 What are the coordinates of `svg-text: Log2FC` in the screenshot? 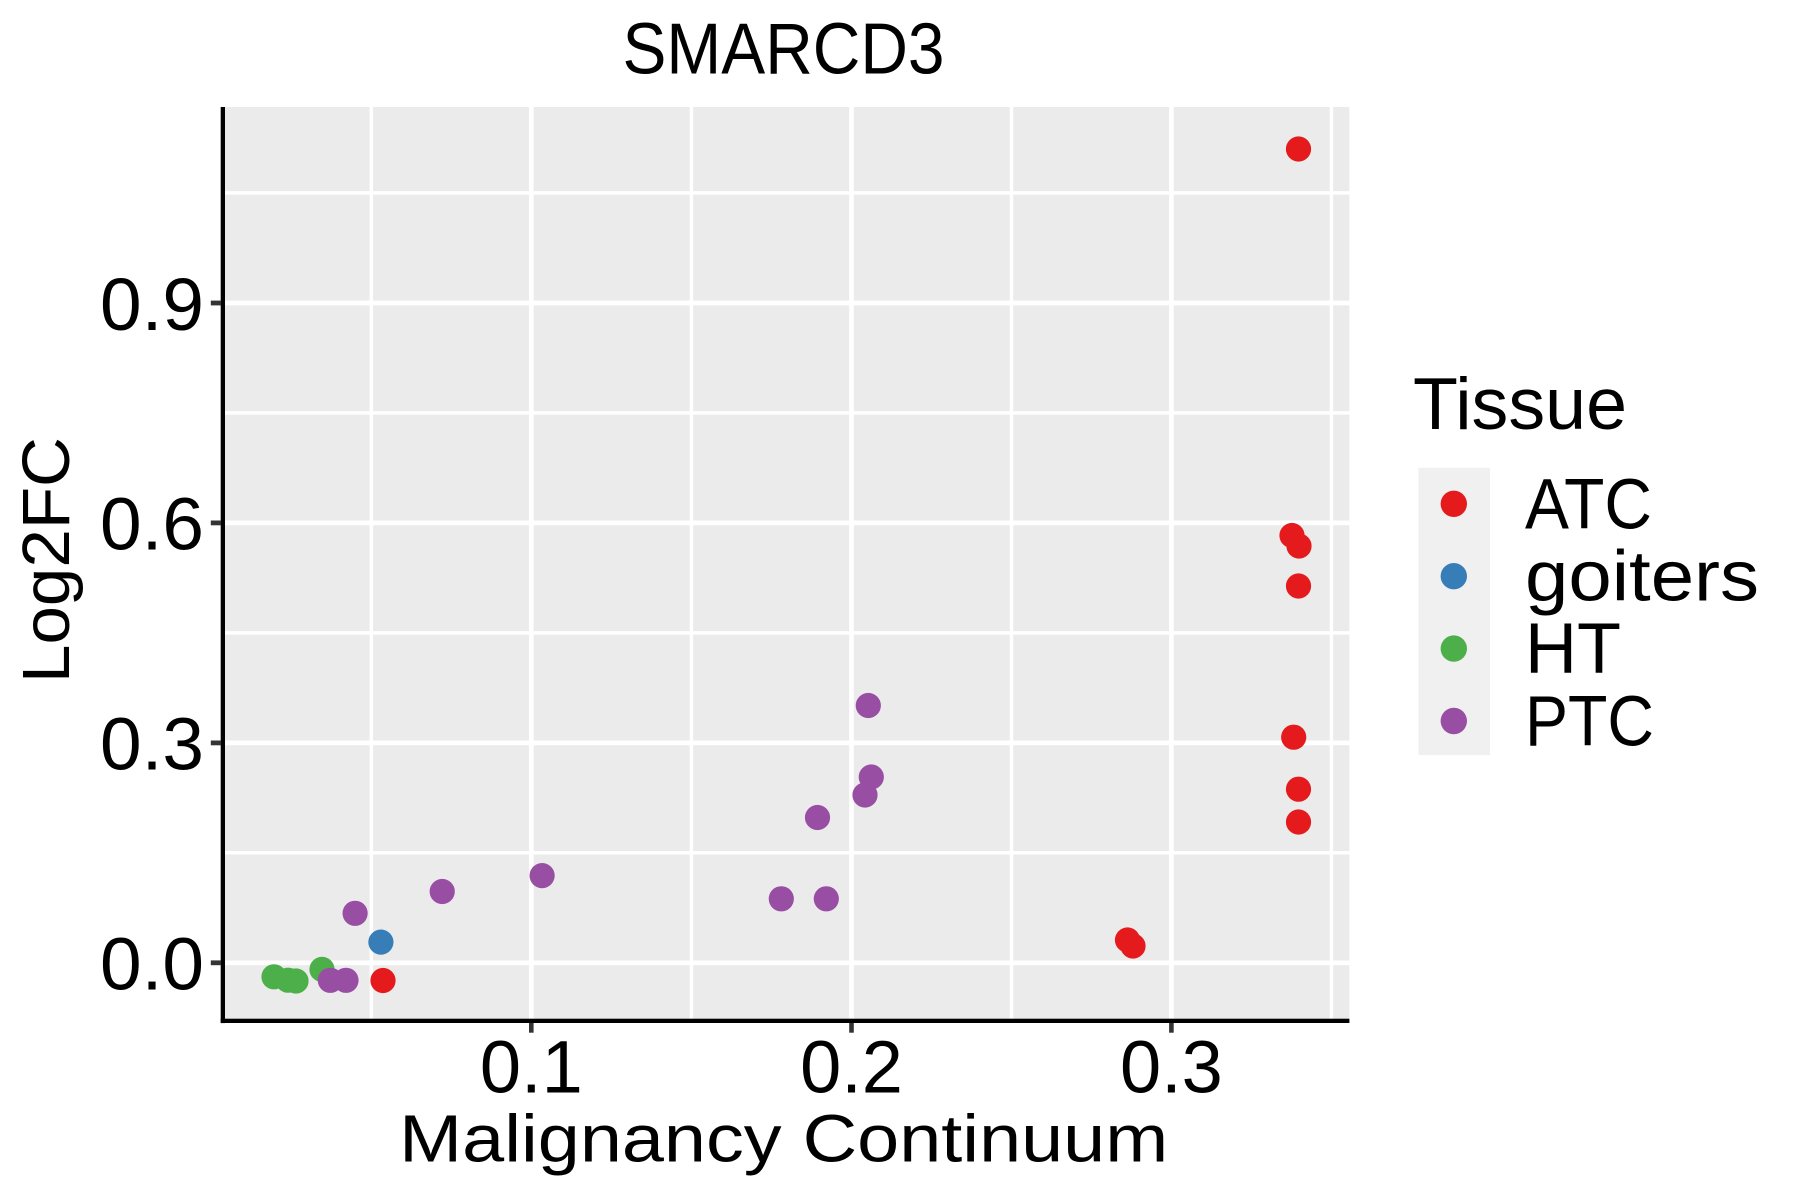 It's located at (47, 560).